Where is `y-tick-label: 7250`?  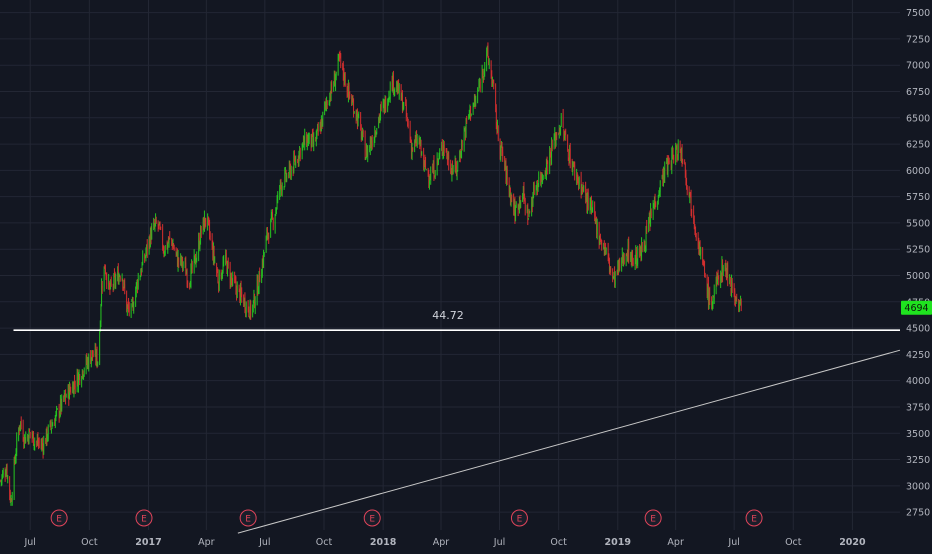 y-tick-label: 7250 is located at coordinates (918, 39).